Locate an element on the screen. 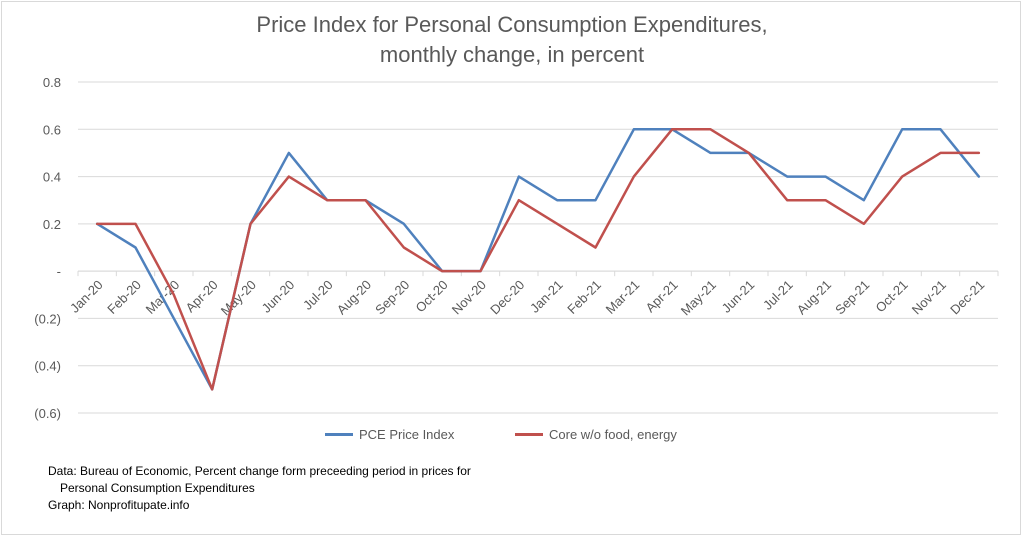 The width and height of the screenshot is (1024, 538). x-tick-label: Oct-20 is located at coordinates (432, 296).